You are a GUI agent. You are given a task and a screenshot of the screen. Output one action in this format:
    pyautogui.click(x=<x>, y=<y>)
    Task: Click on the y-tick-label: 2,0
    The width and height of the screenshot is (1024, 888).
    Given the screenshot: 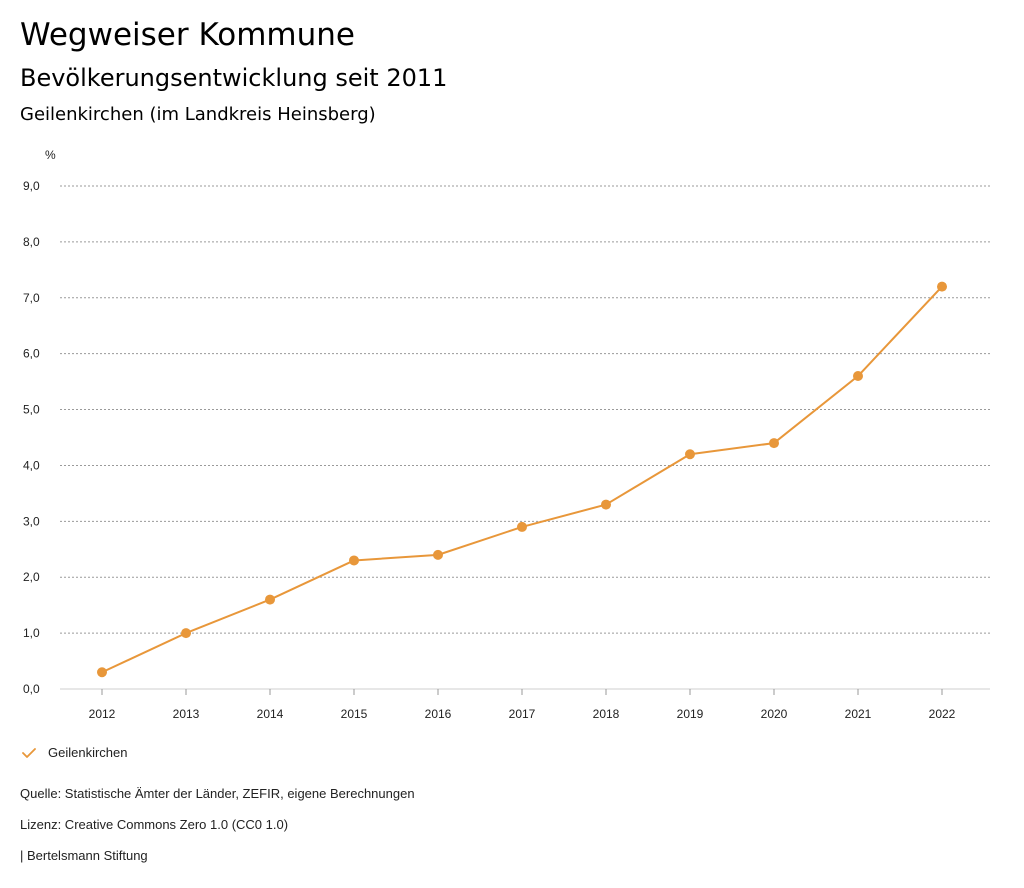 What is the action you would take?
    pyautogui.click(x=31, y=577)
    